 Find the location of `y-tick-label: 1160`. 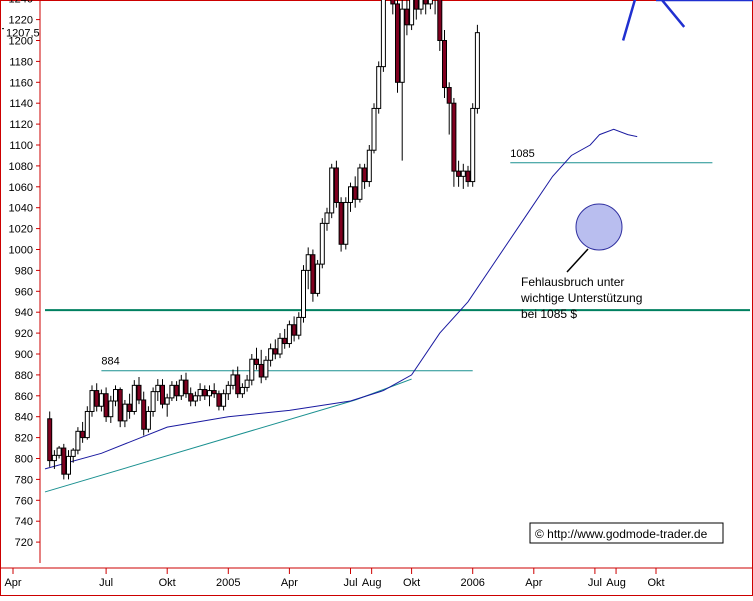

y-tick-label: 1160 is located at coordinates (21, 83).